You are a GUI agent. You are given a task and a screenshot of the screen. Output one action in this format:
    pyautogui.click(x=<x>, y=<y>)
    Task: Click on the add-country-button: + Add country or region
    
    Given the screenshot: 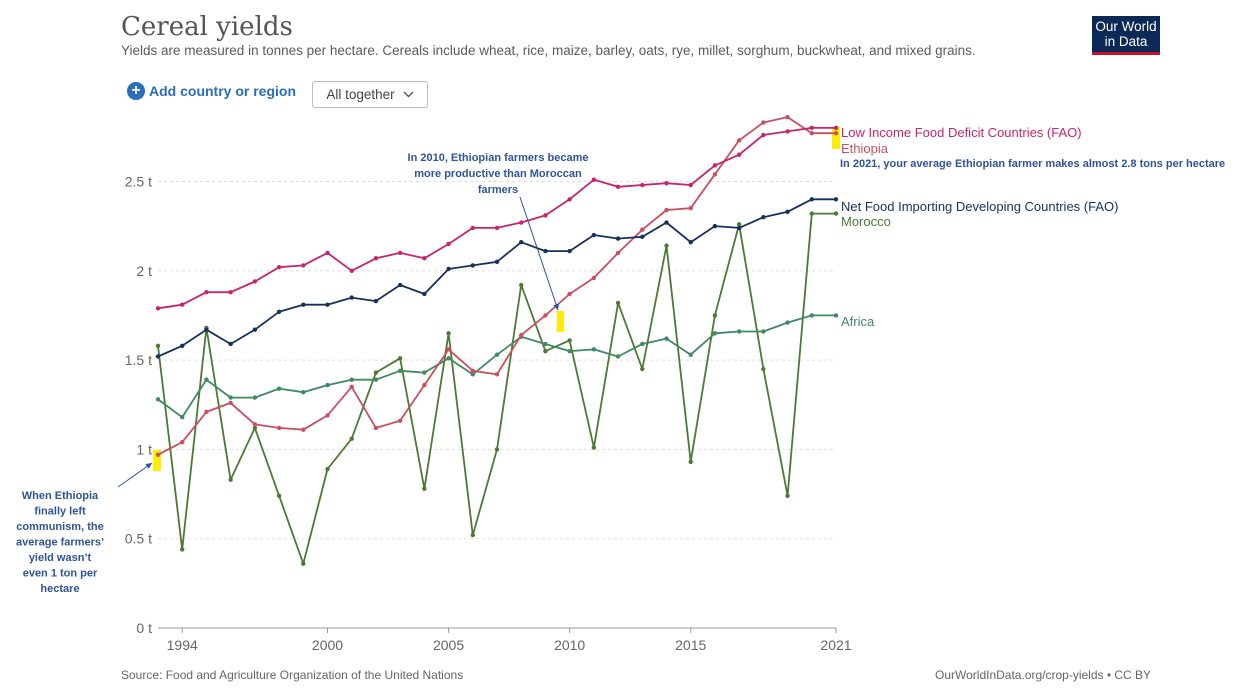 What is the action you would take?
    pyautogui.click(x=211, y=91)
    